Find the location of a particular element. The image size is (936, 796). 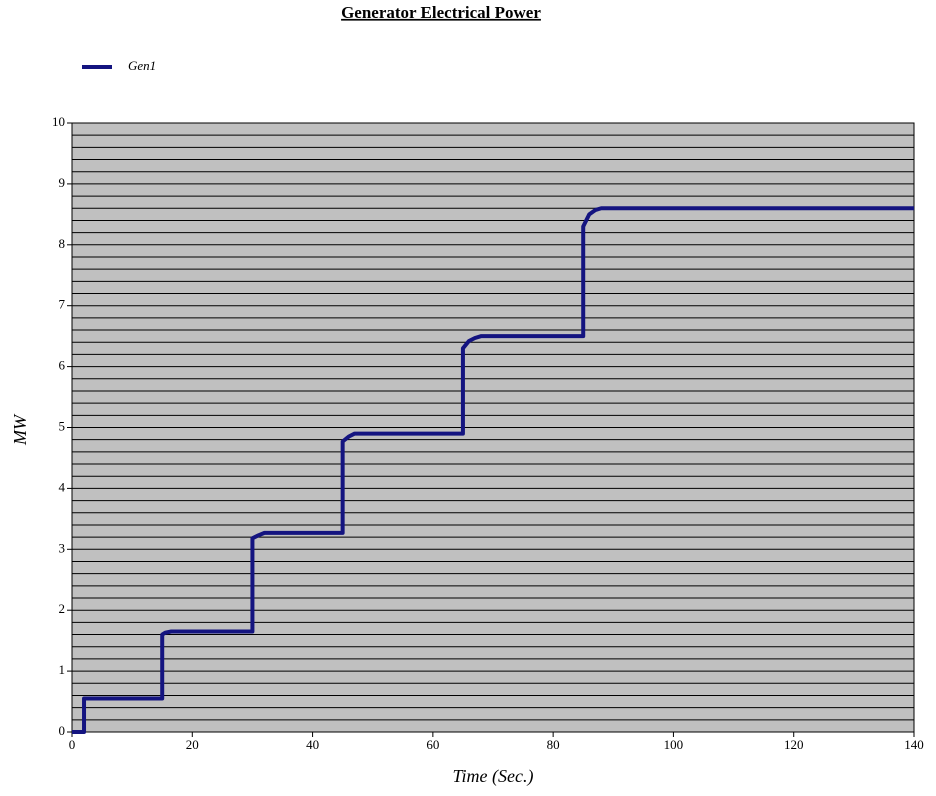

x-axis-label: Time (Sec.) is located at coordinates (493, 776).